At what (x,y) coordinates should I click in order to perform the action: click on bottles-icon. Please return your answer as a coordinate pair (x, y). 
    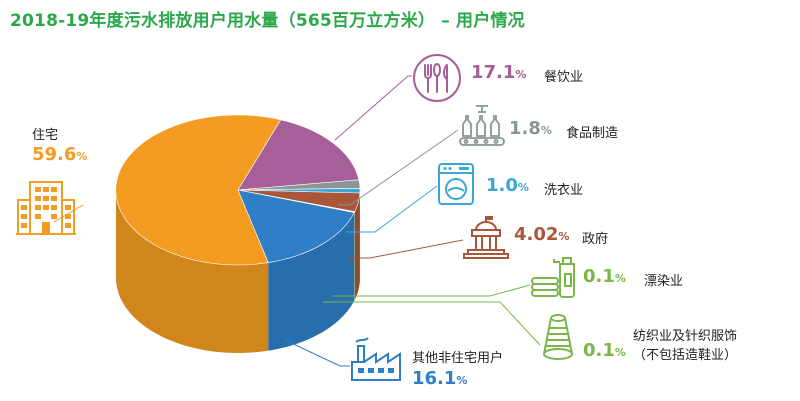
    Looking at the image, I should click on (482, 125).